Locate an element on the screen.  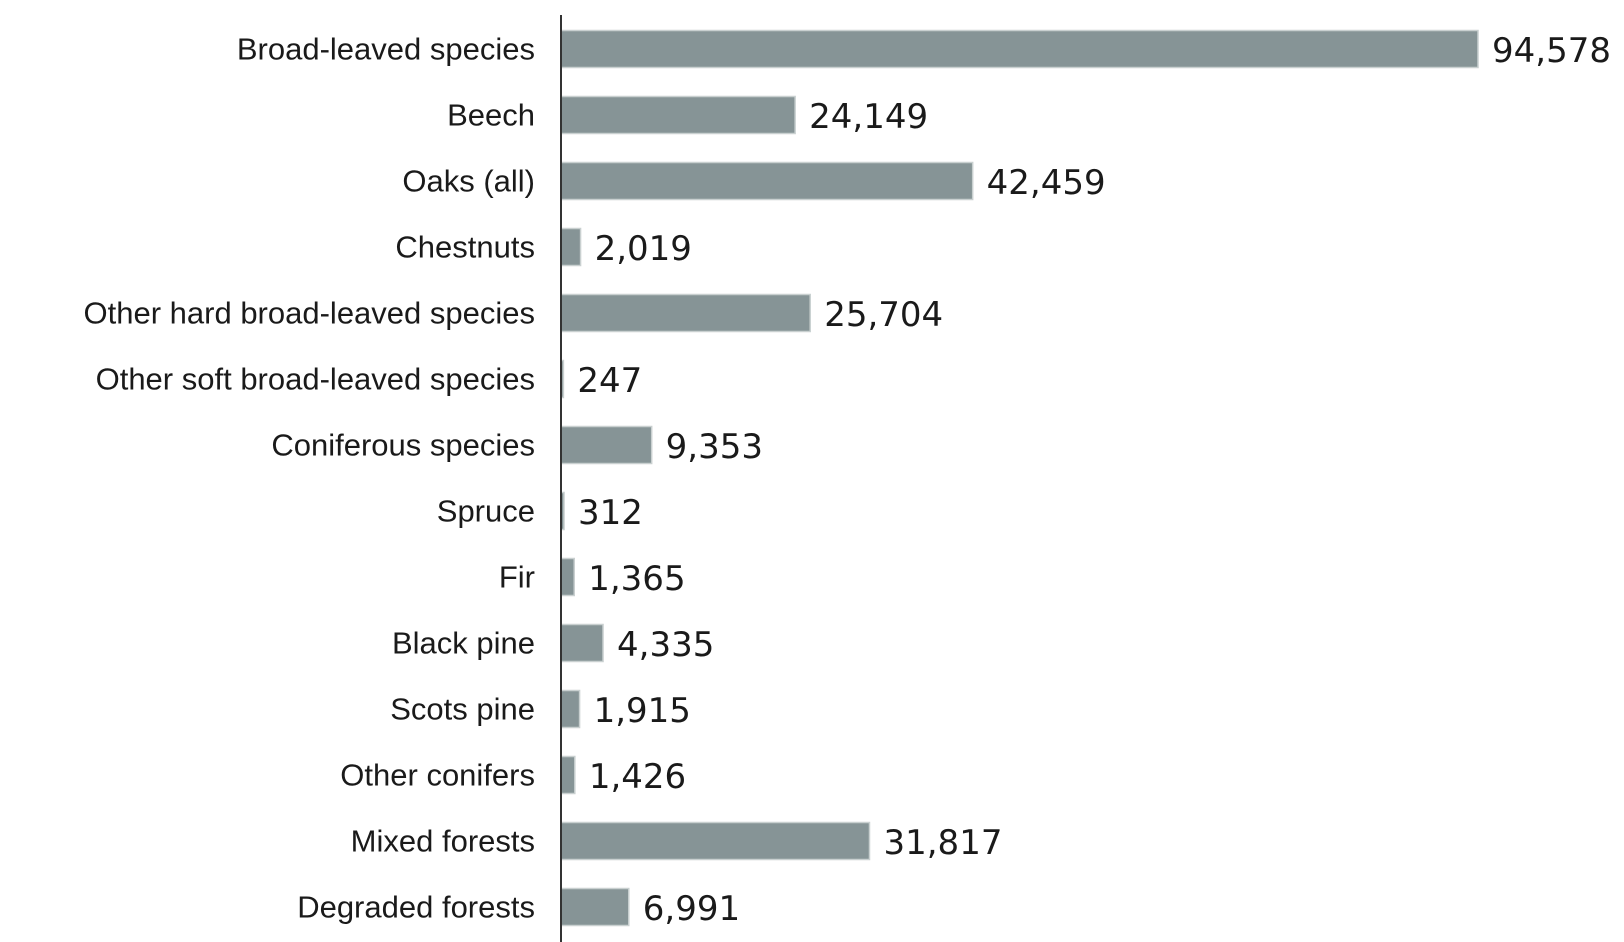
value-label-other-conifers: 1,426 is located at coordinates (637, 777).